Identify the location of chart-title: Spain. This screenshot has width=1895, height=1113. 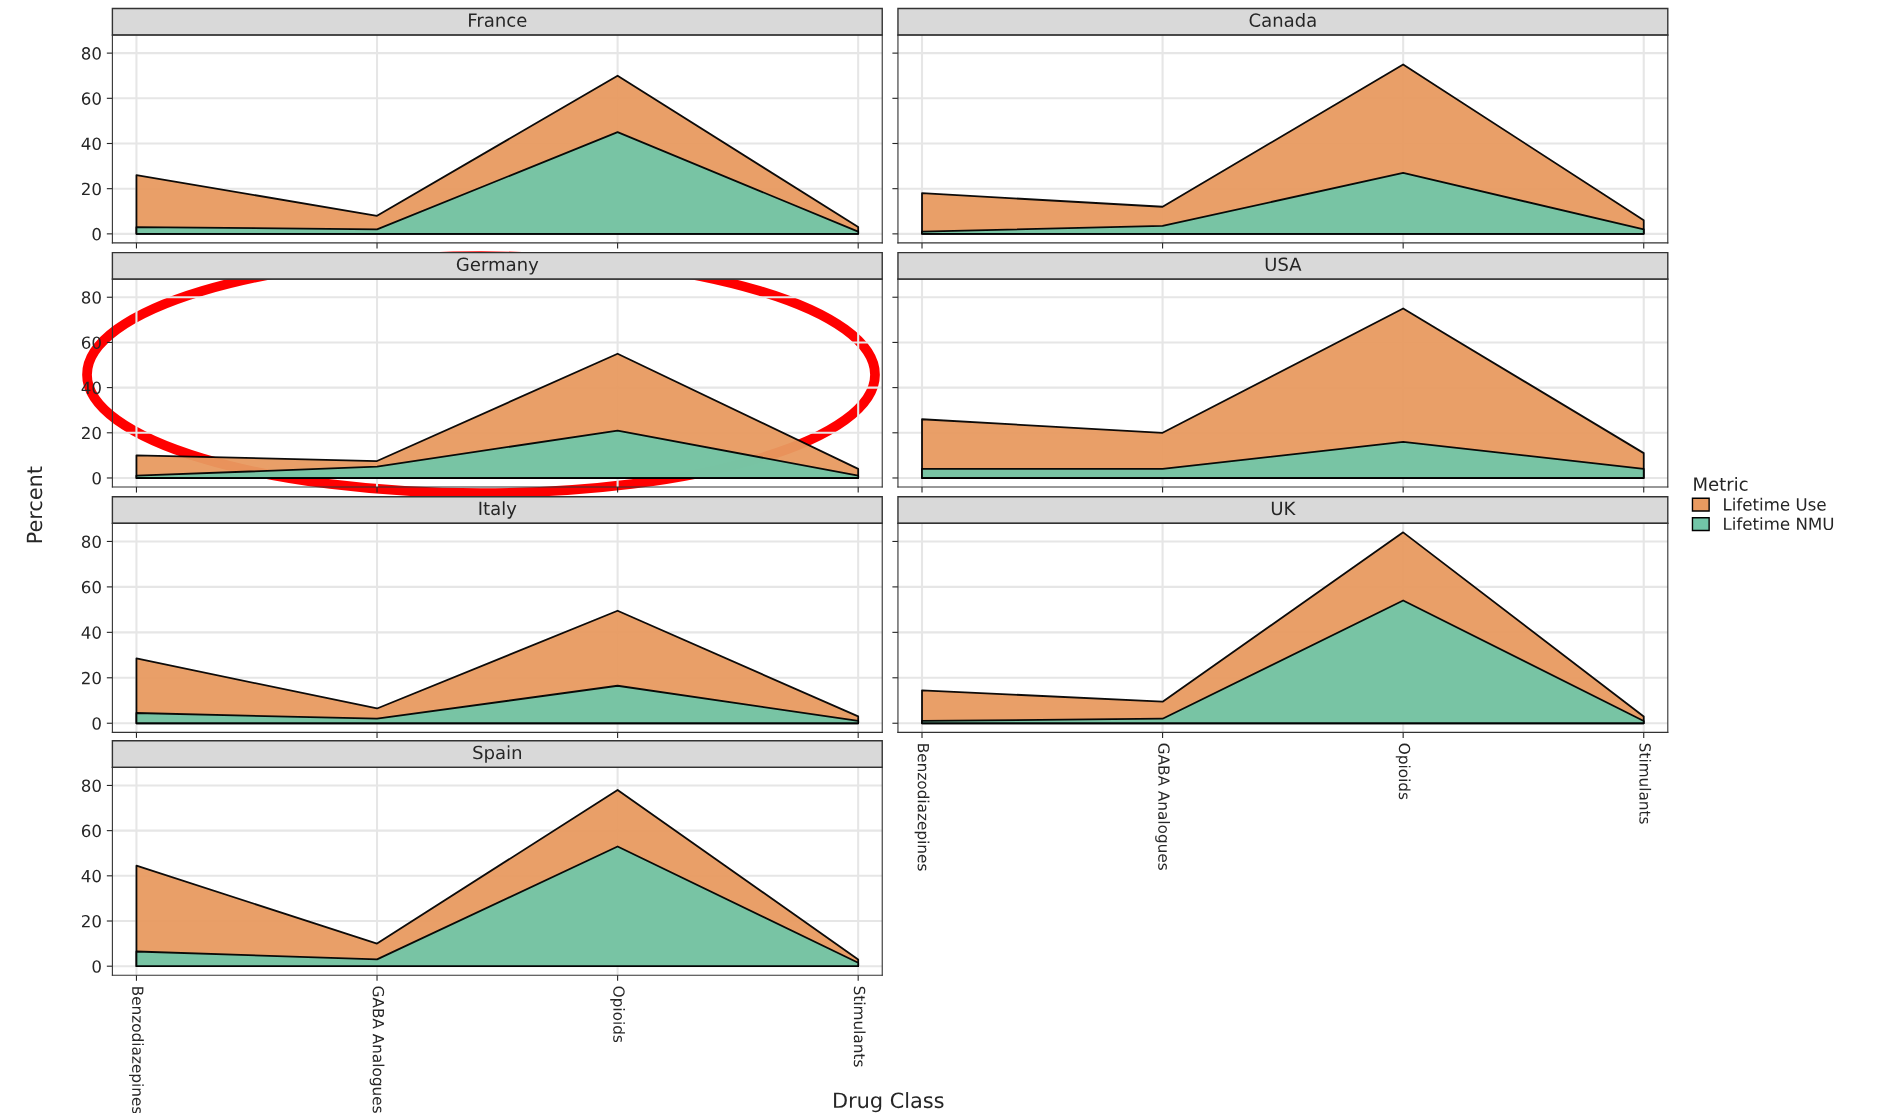
(497, 754).